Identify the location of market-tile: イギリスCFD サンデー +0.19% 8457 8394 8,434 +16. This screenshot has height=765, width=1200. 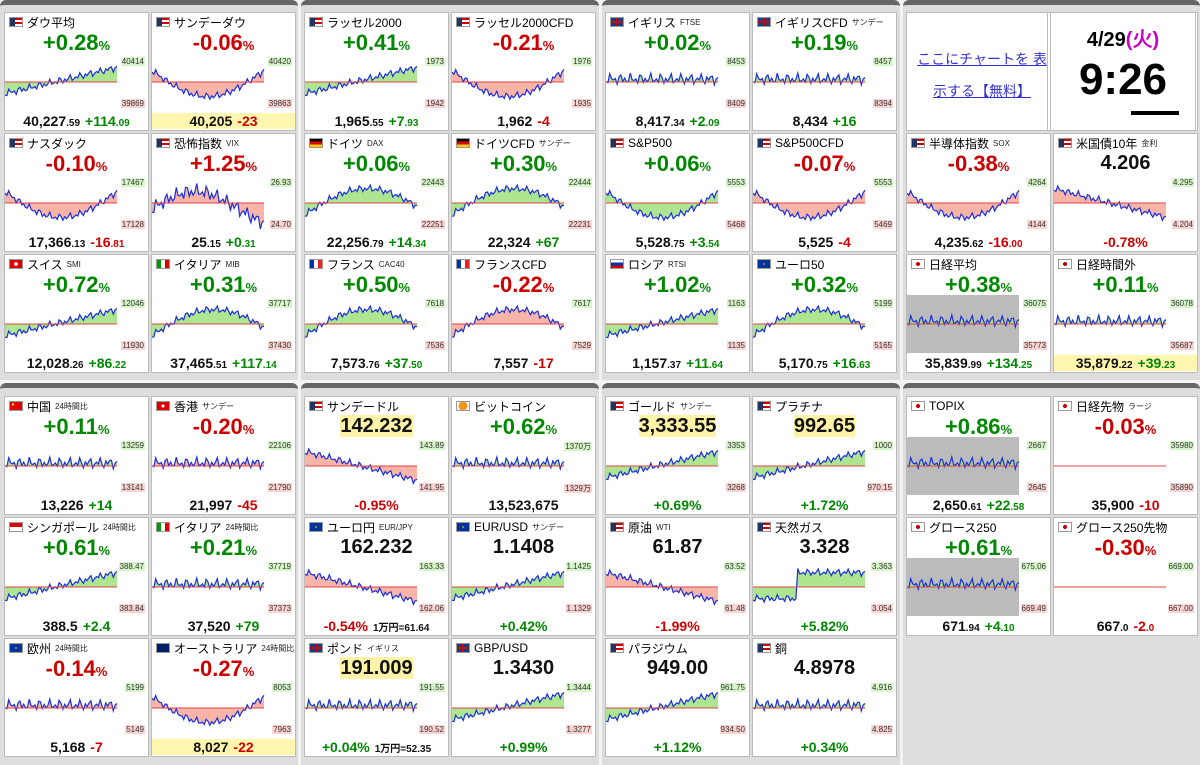
(824, 71).